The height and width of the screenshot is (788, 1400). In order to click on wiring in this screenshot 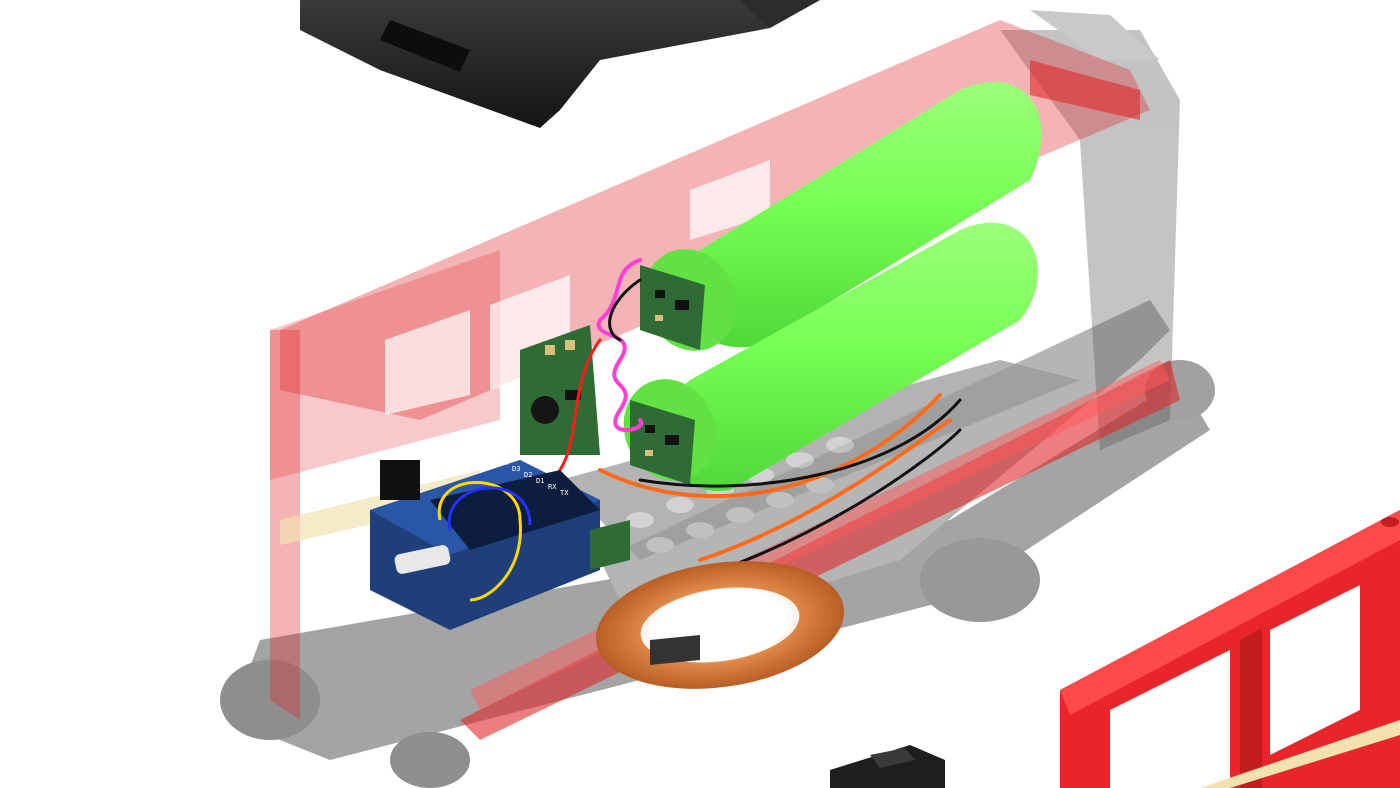, I will do `click(760, 420)`.